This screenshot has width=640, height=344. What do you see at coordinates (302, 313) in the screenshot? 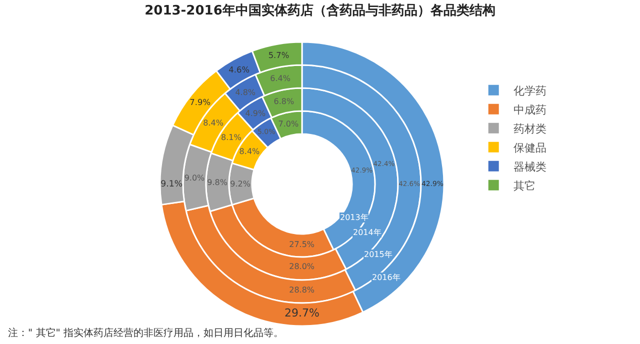
I see `data-label: 29.7%` at bounding box center [302, 313].